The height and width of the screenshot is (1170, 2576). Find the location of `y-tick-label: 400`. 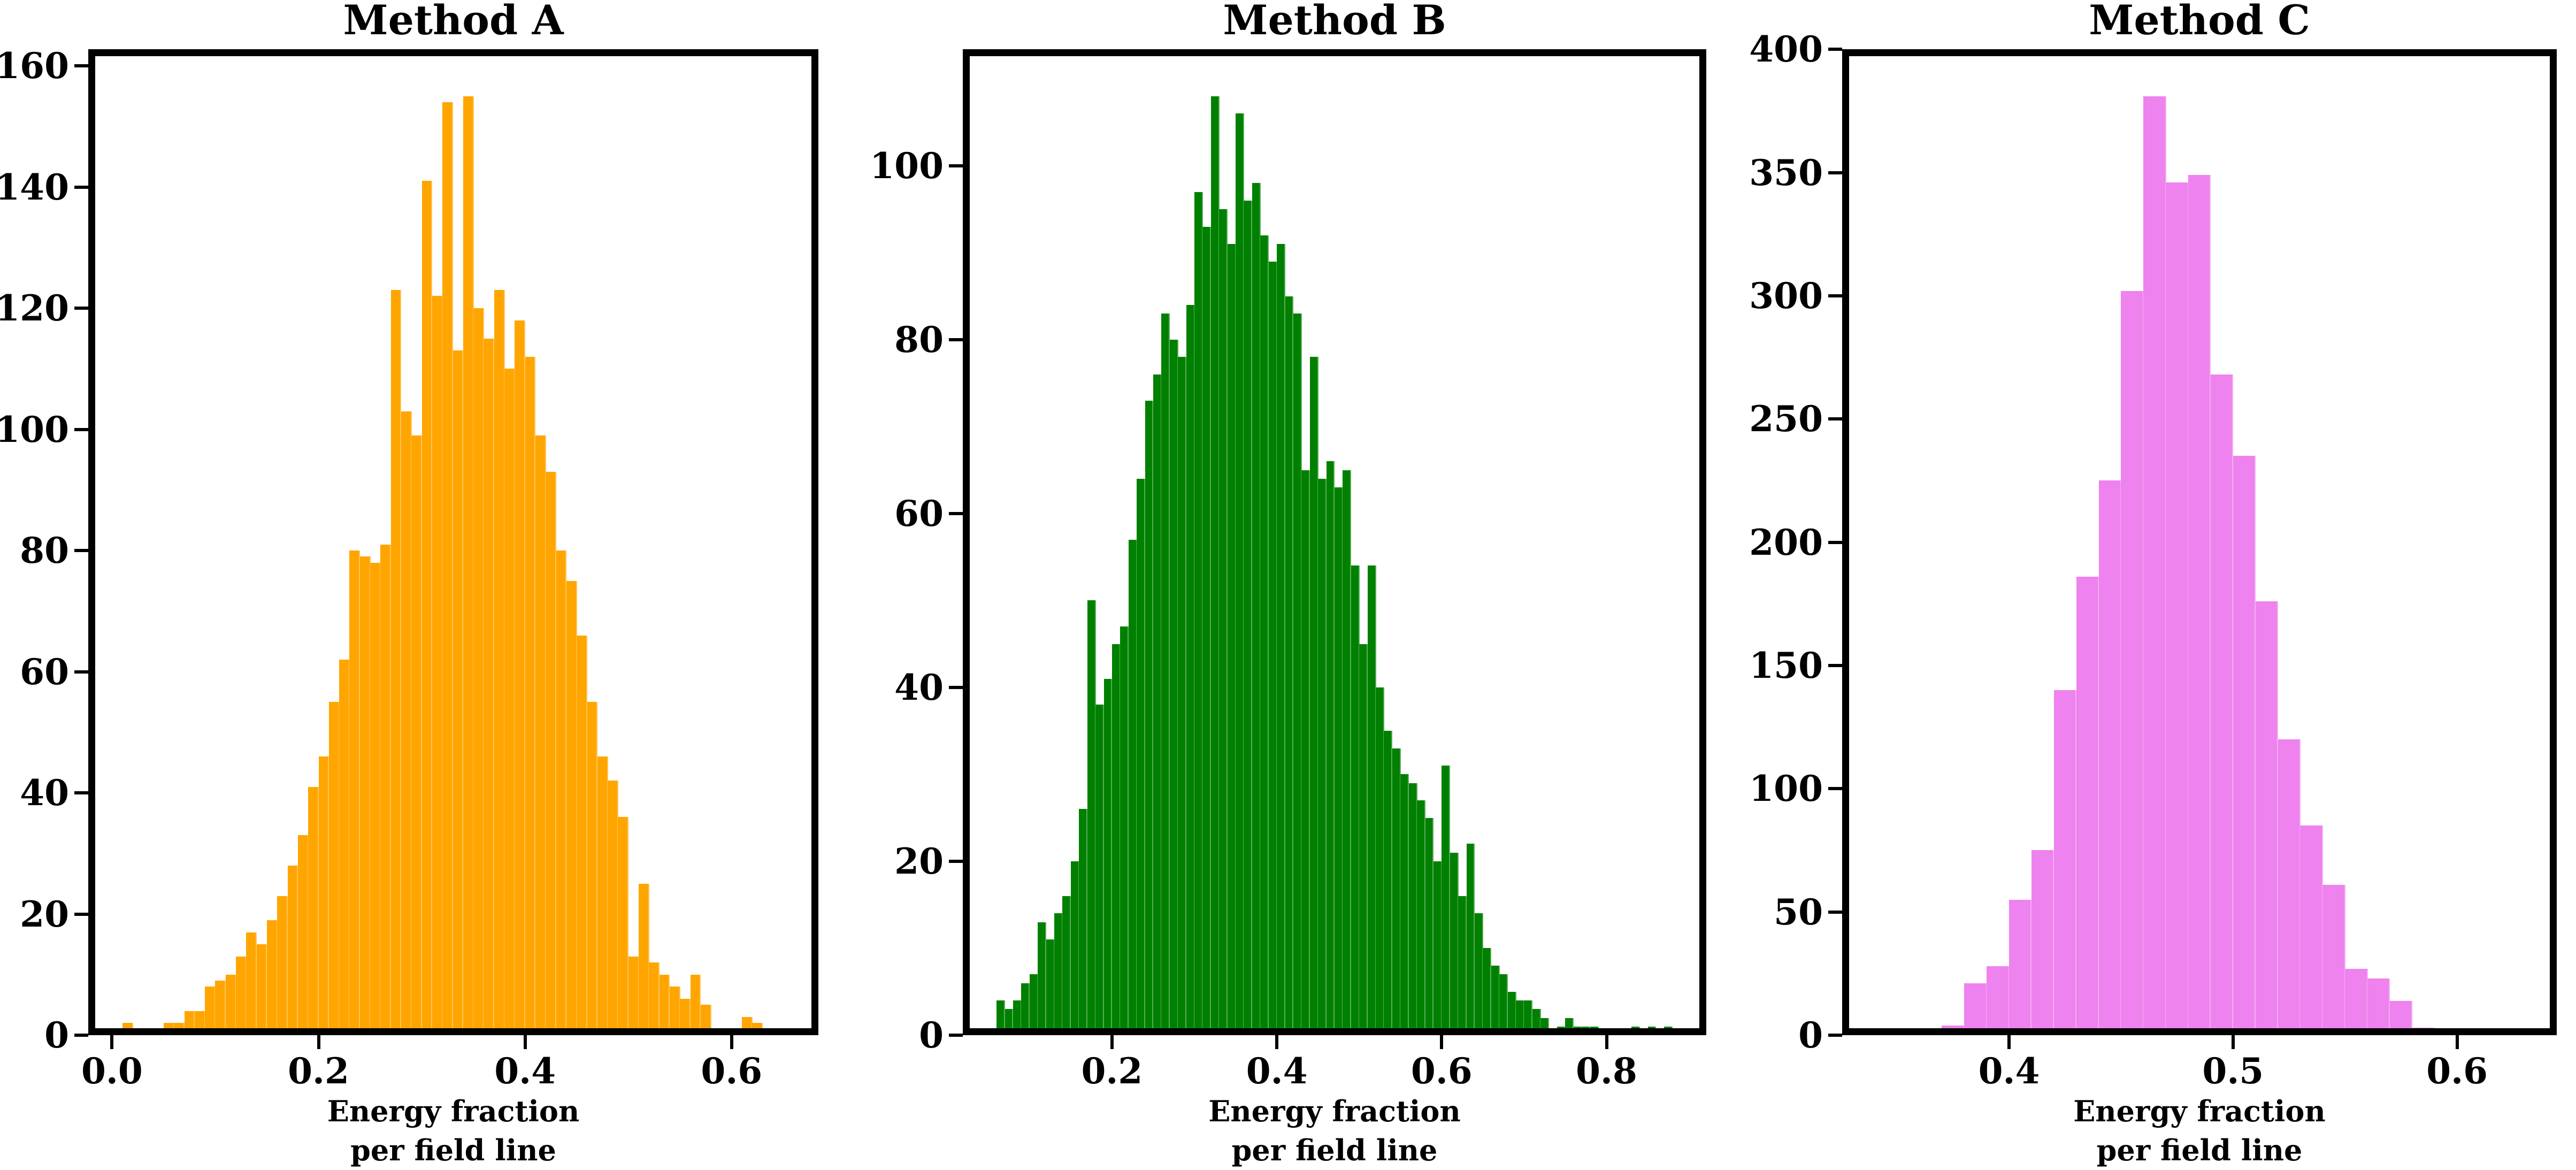

y-tick-label: 400 is located at coordinates (1786, 50).